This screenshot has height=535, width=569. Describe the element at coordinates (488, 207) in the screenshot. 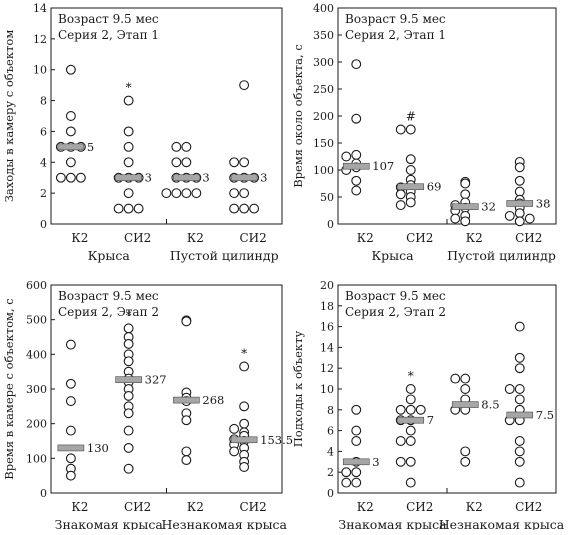

I see `median-label: 32` at that location.